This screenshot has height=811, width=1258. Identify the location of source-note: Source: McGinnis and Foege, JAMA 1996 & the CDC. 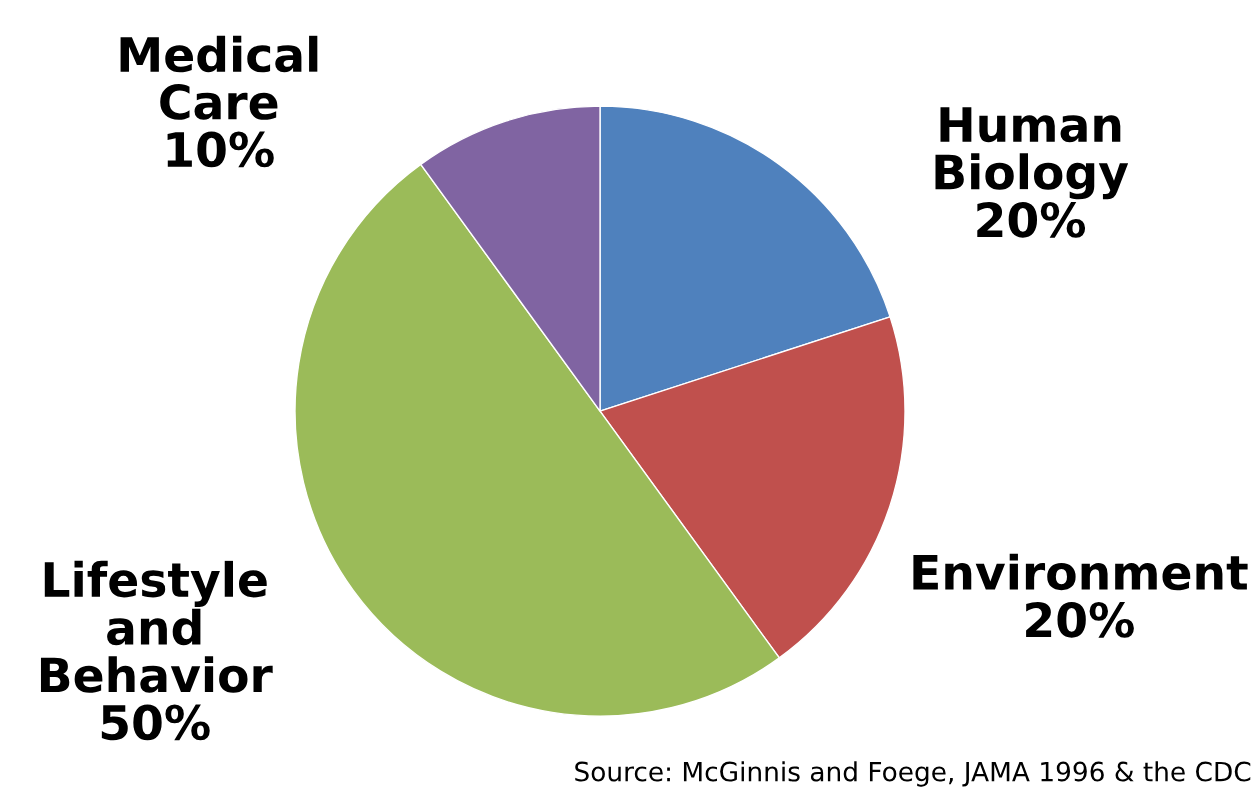
(913, 774).